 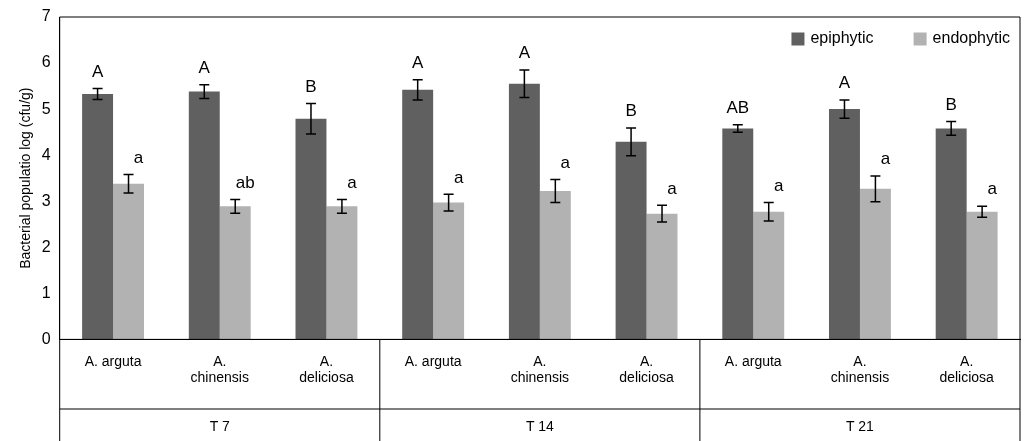 What do you see at coordinates (539, 425) in the screenshot?
I see `text: T 14` at bounding box center [539, 425].